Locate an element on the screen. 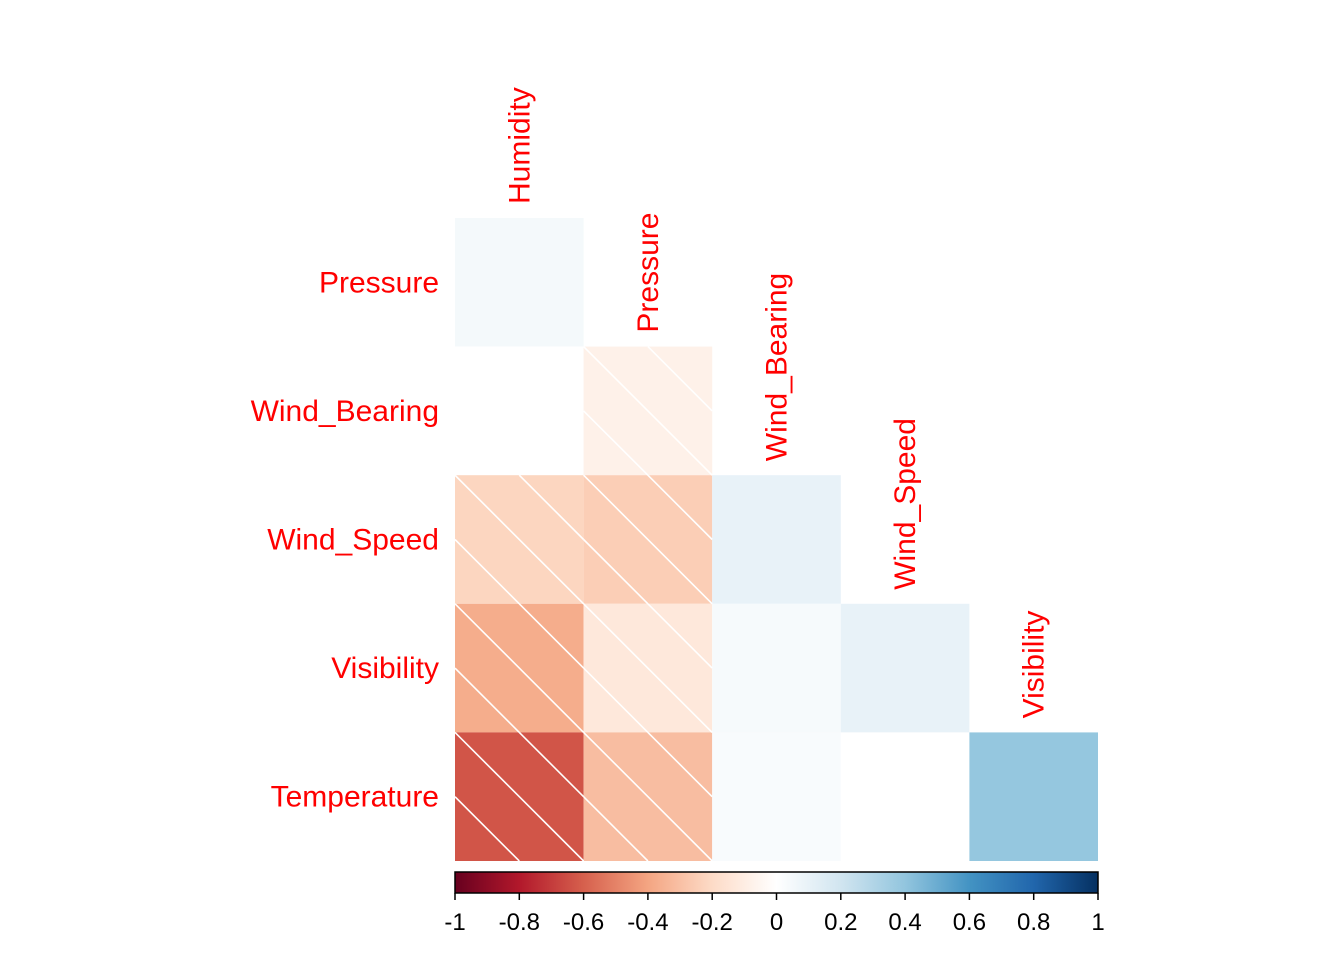 This screenshot has width=1344, height=960. hatch-wind-bearing-pressure is located at coordinates (648, 411).